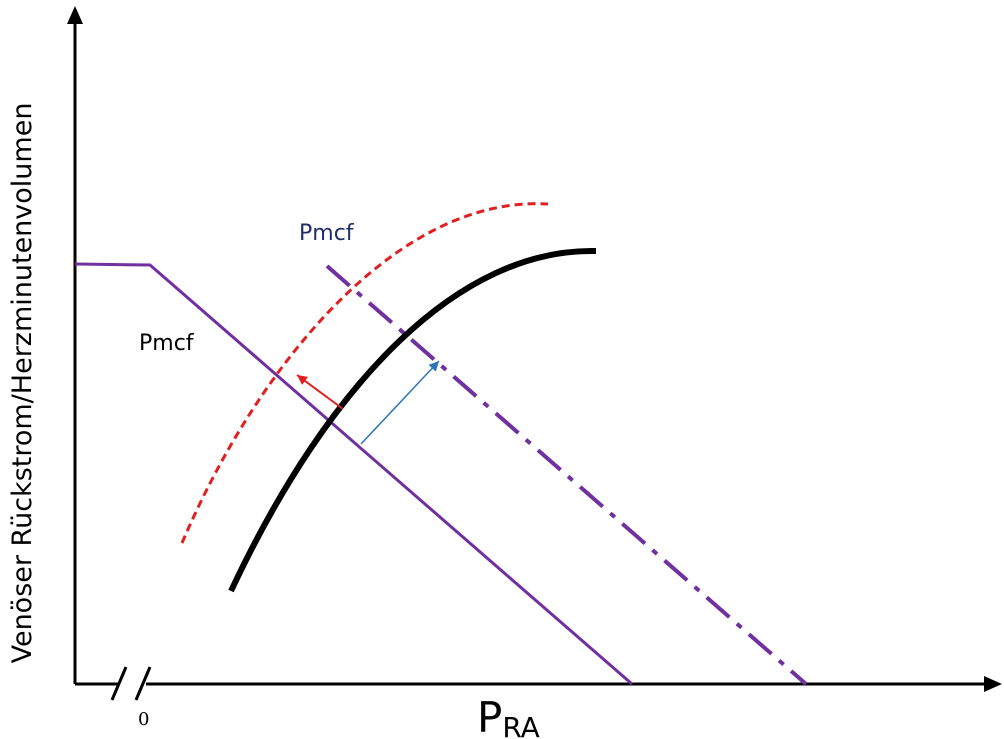 The height and width of the screenshot is (739, 1004). What do you see at coordinates (520, 725) in the screenshot?
I see `x-axis-label-sub: RA` at bounding box center [520, 725].